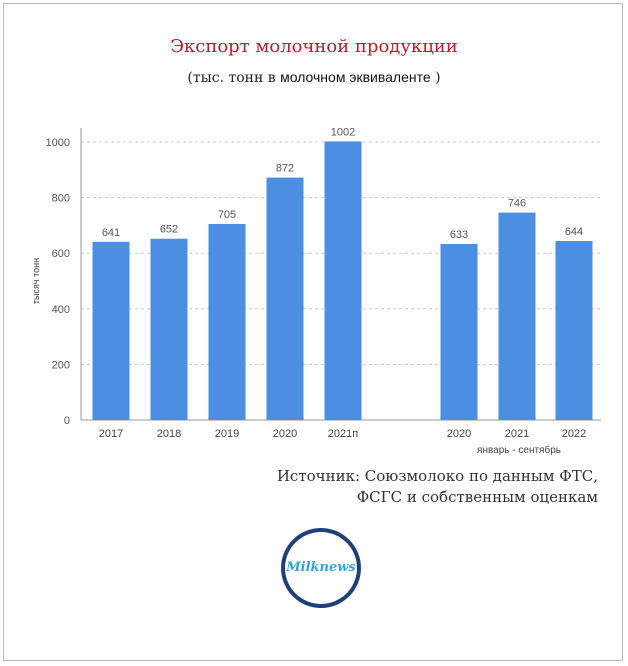 The image size is (628, 666). I want to click on y-tick-label: 800, so click(61, 199).